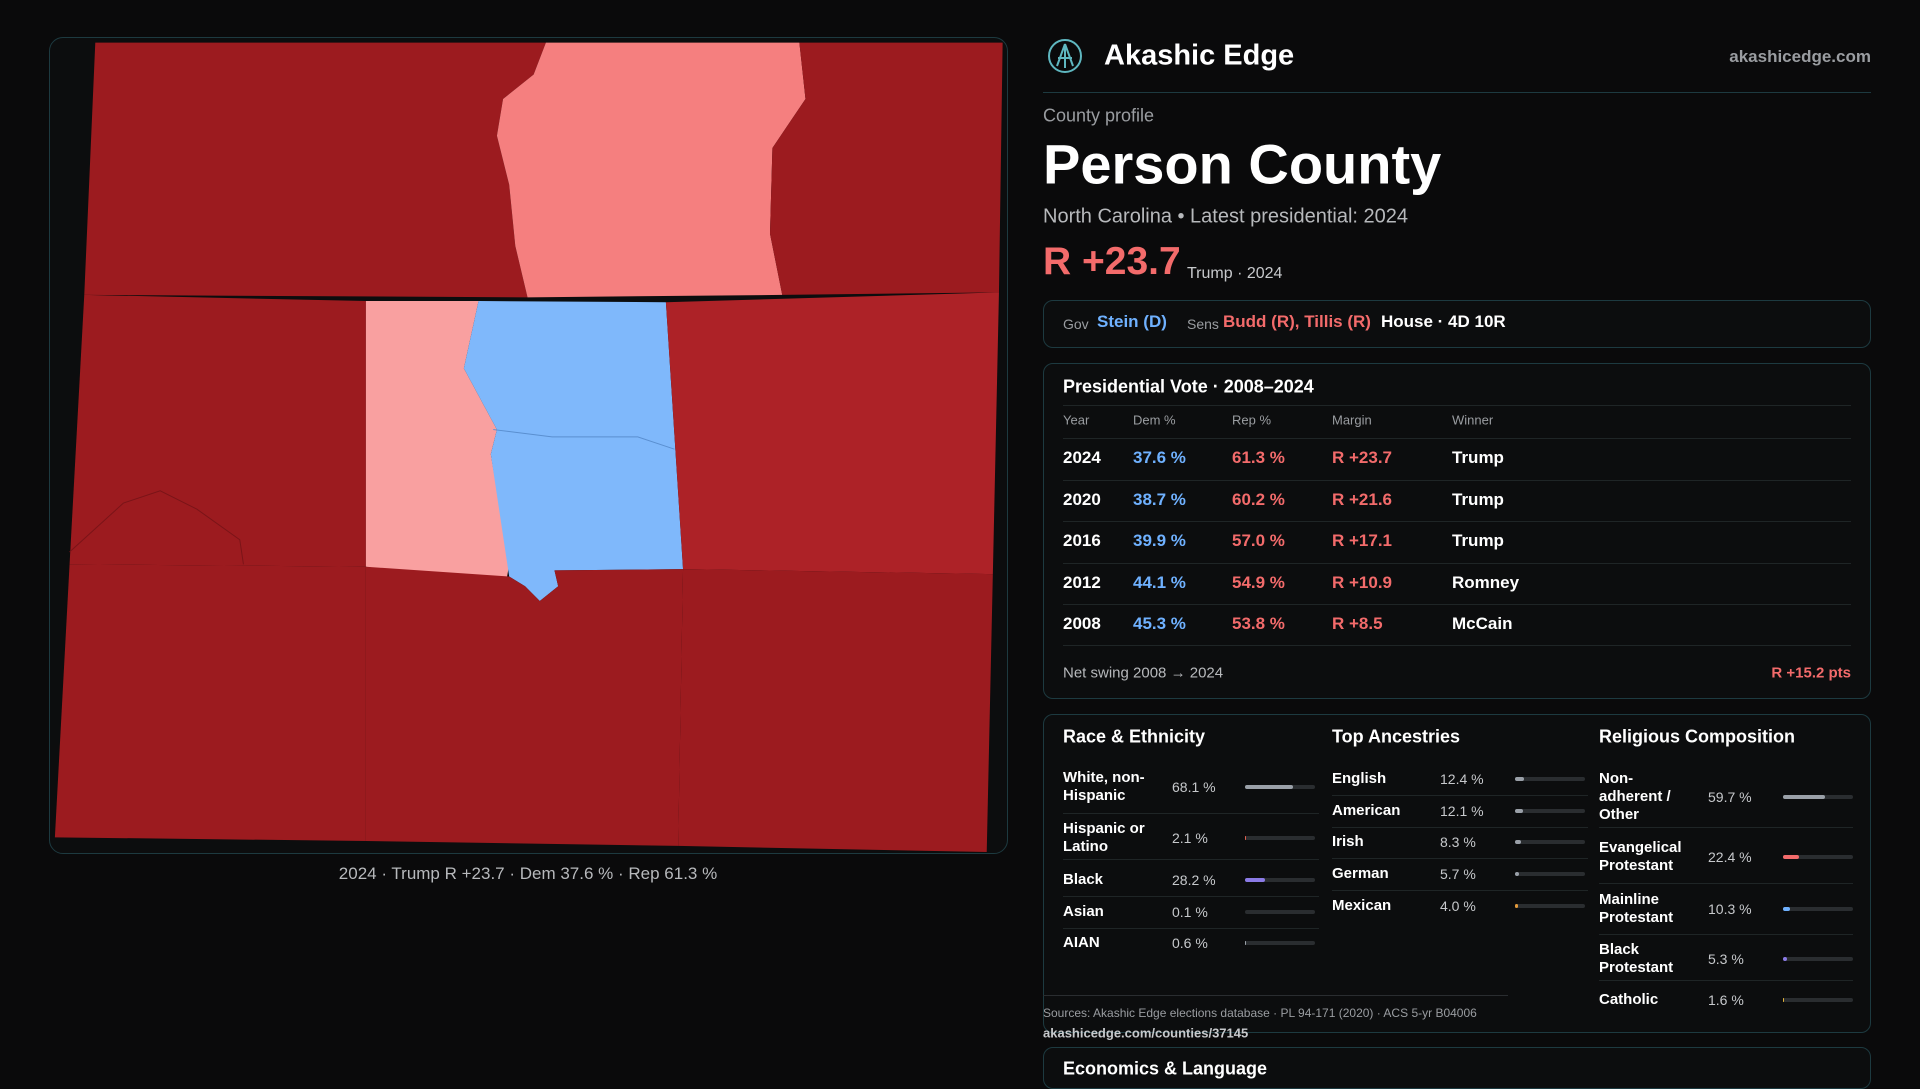 The width and height of the screenshot is (1920, 1089). I want to click on section-title: Religious Composition, so click(1697, 737).